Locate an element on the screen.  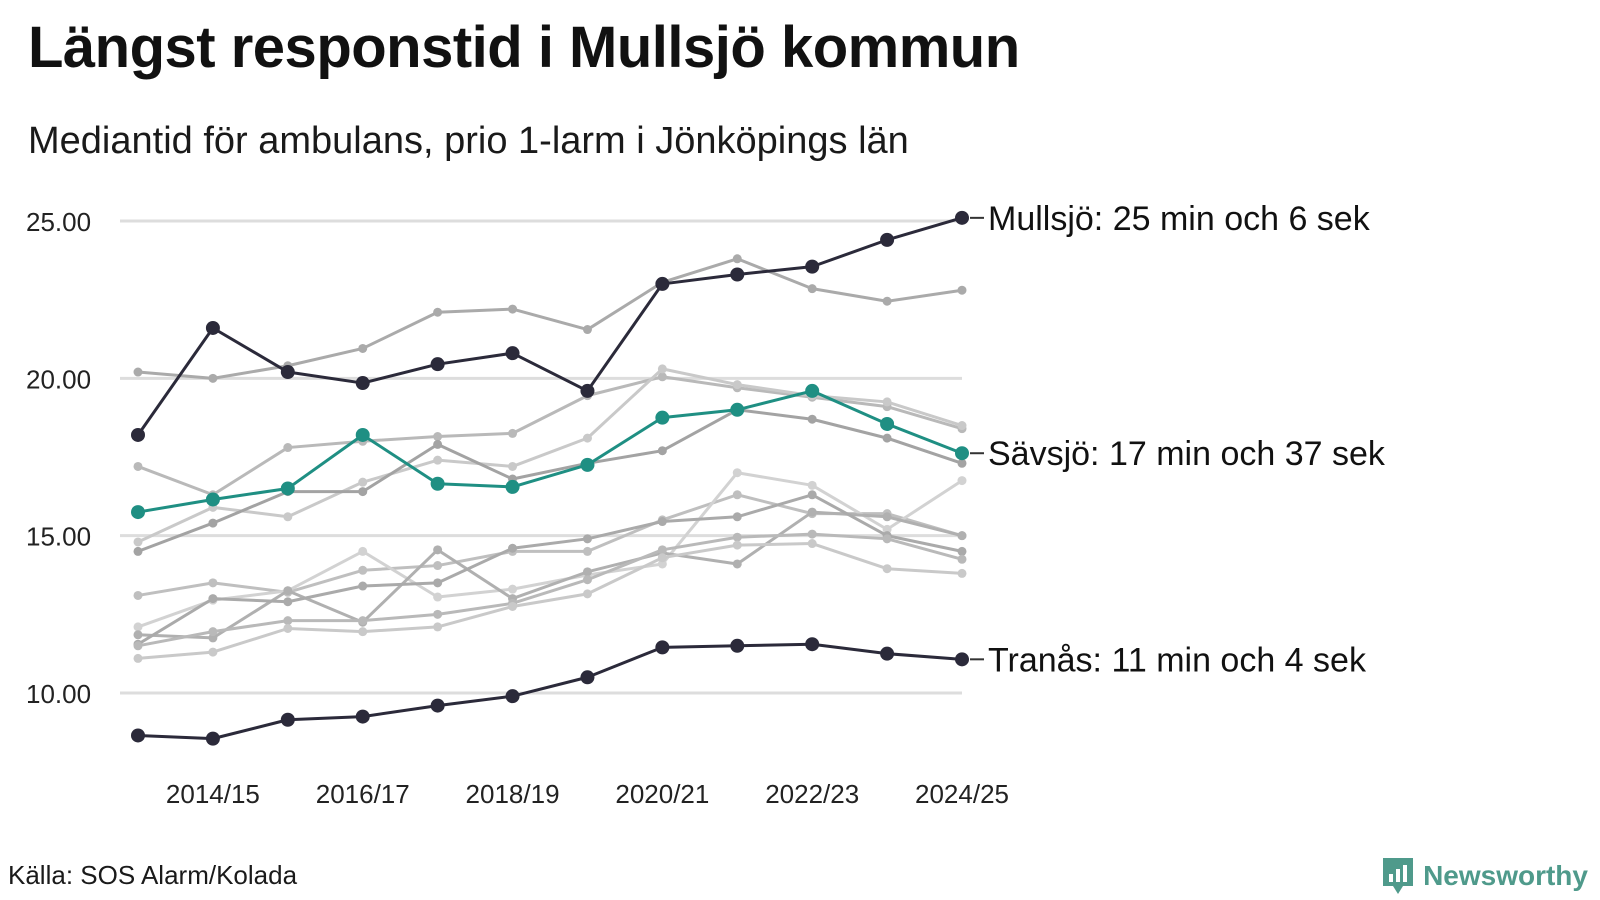
y-tick-label: 15.00 is located at coordinates (58, 537).